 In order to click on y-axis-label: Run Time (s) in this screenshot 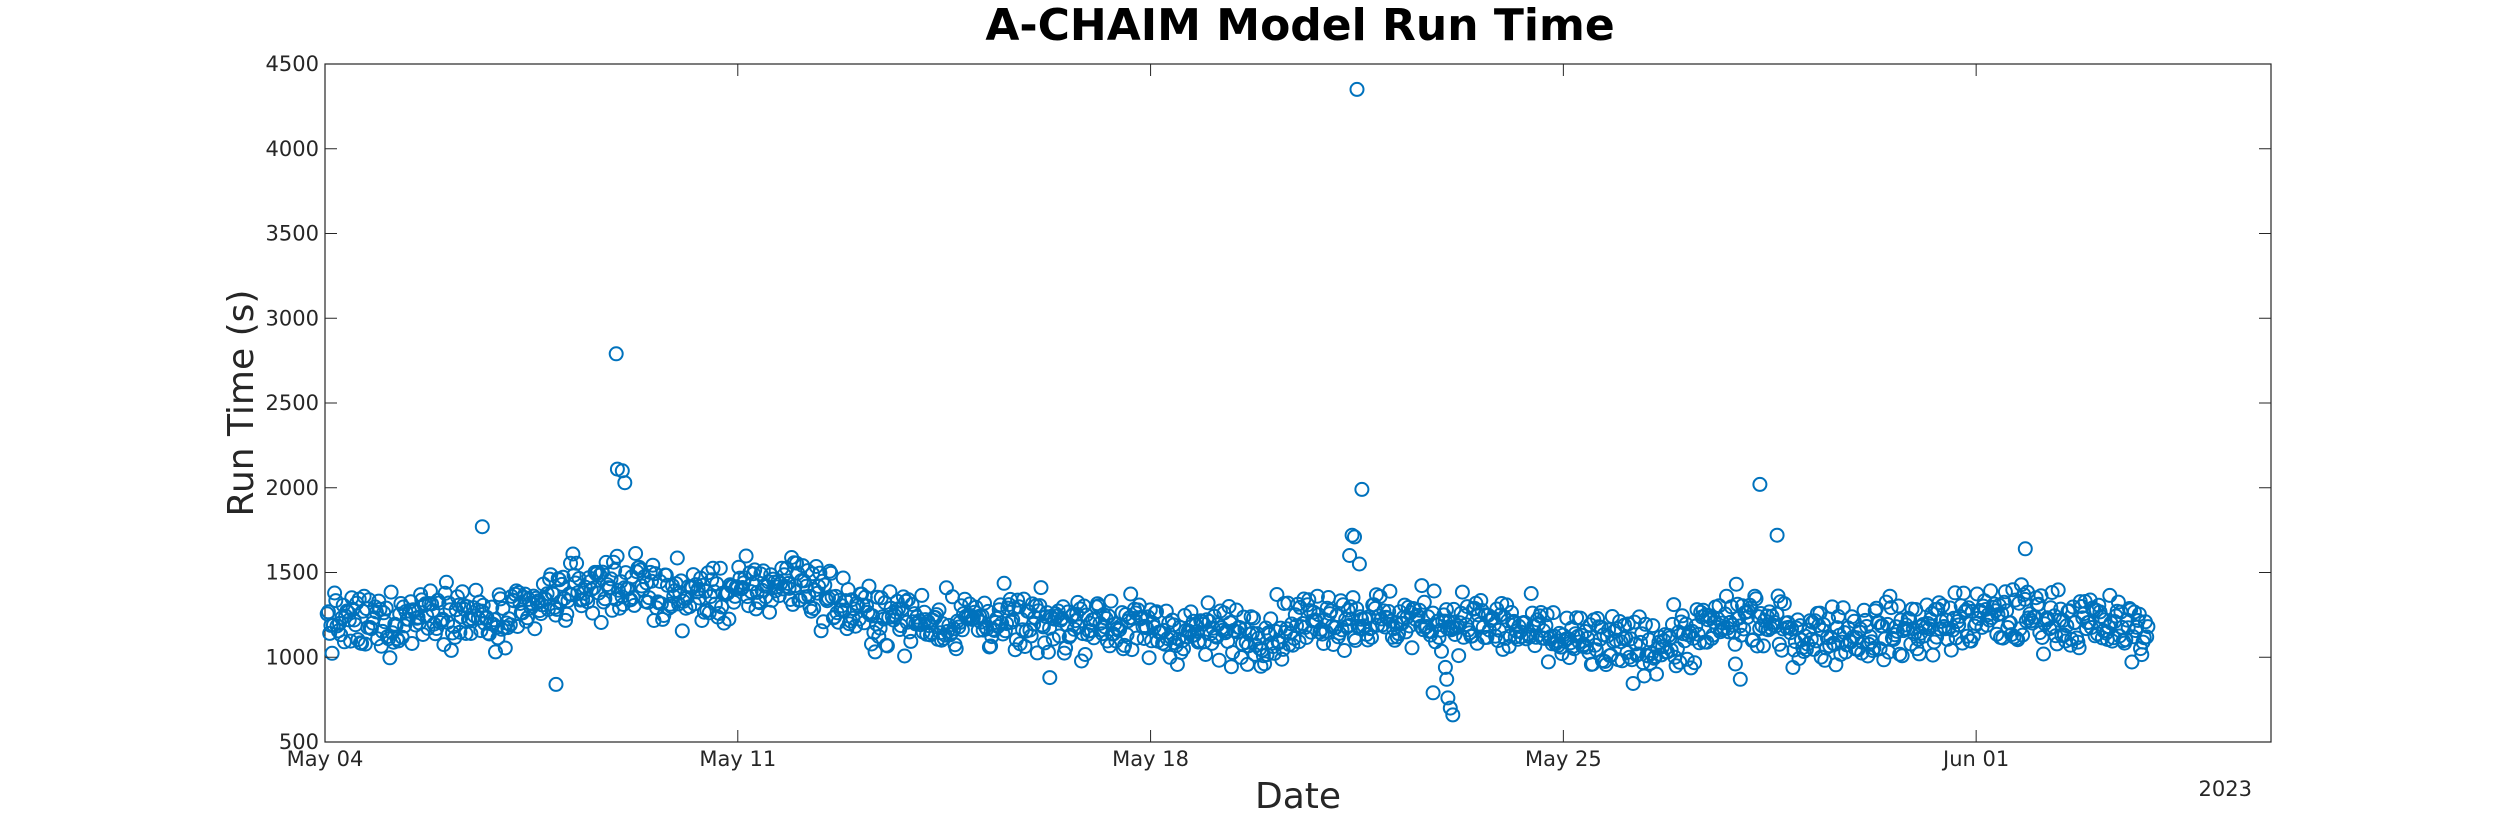, I will do `click(241, 403)`.